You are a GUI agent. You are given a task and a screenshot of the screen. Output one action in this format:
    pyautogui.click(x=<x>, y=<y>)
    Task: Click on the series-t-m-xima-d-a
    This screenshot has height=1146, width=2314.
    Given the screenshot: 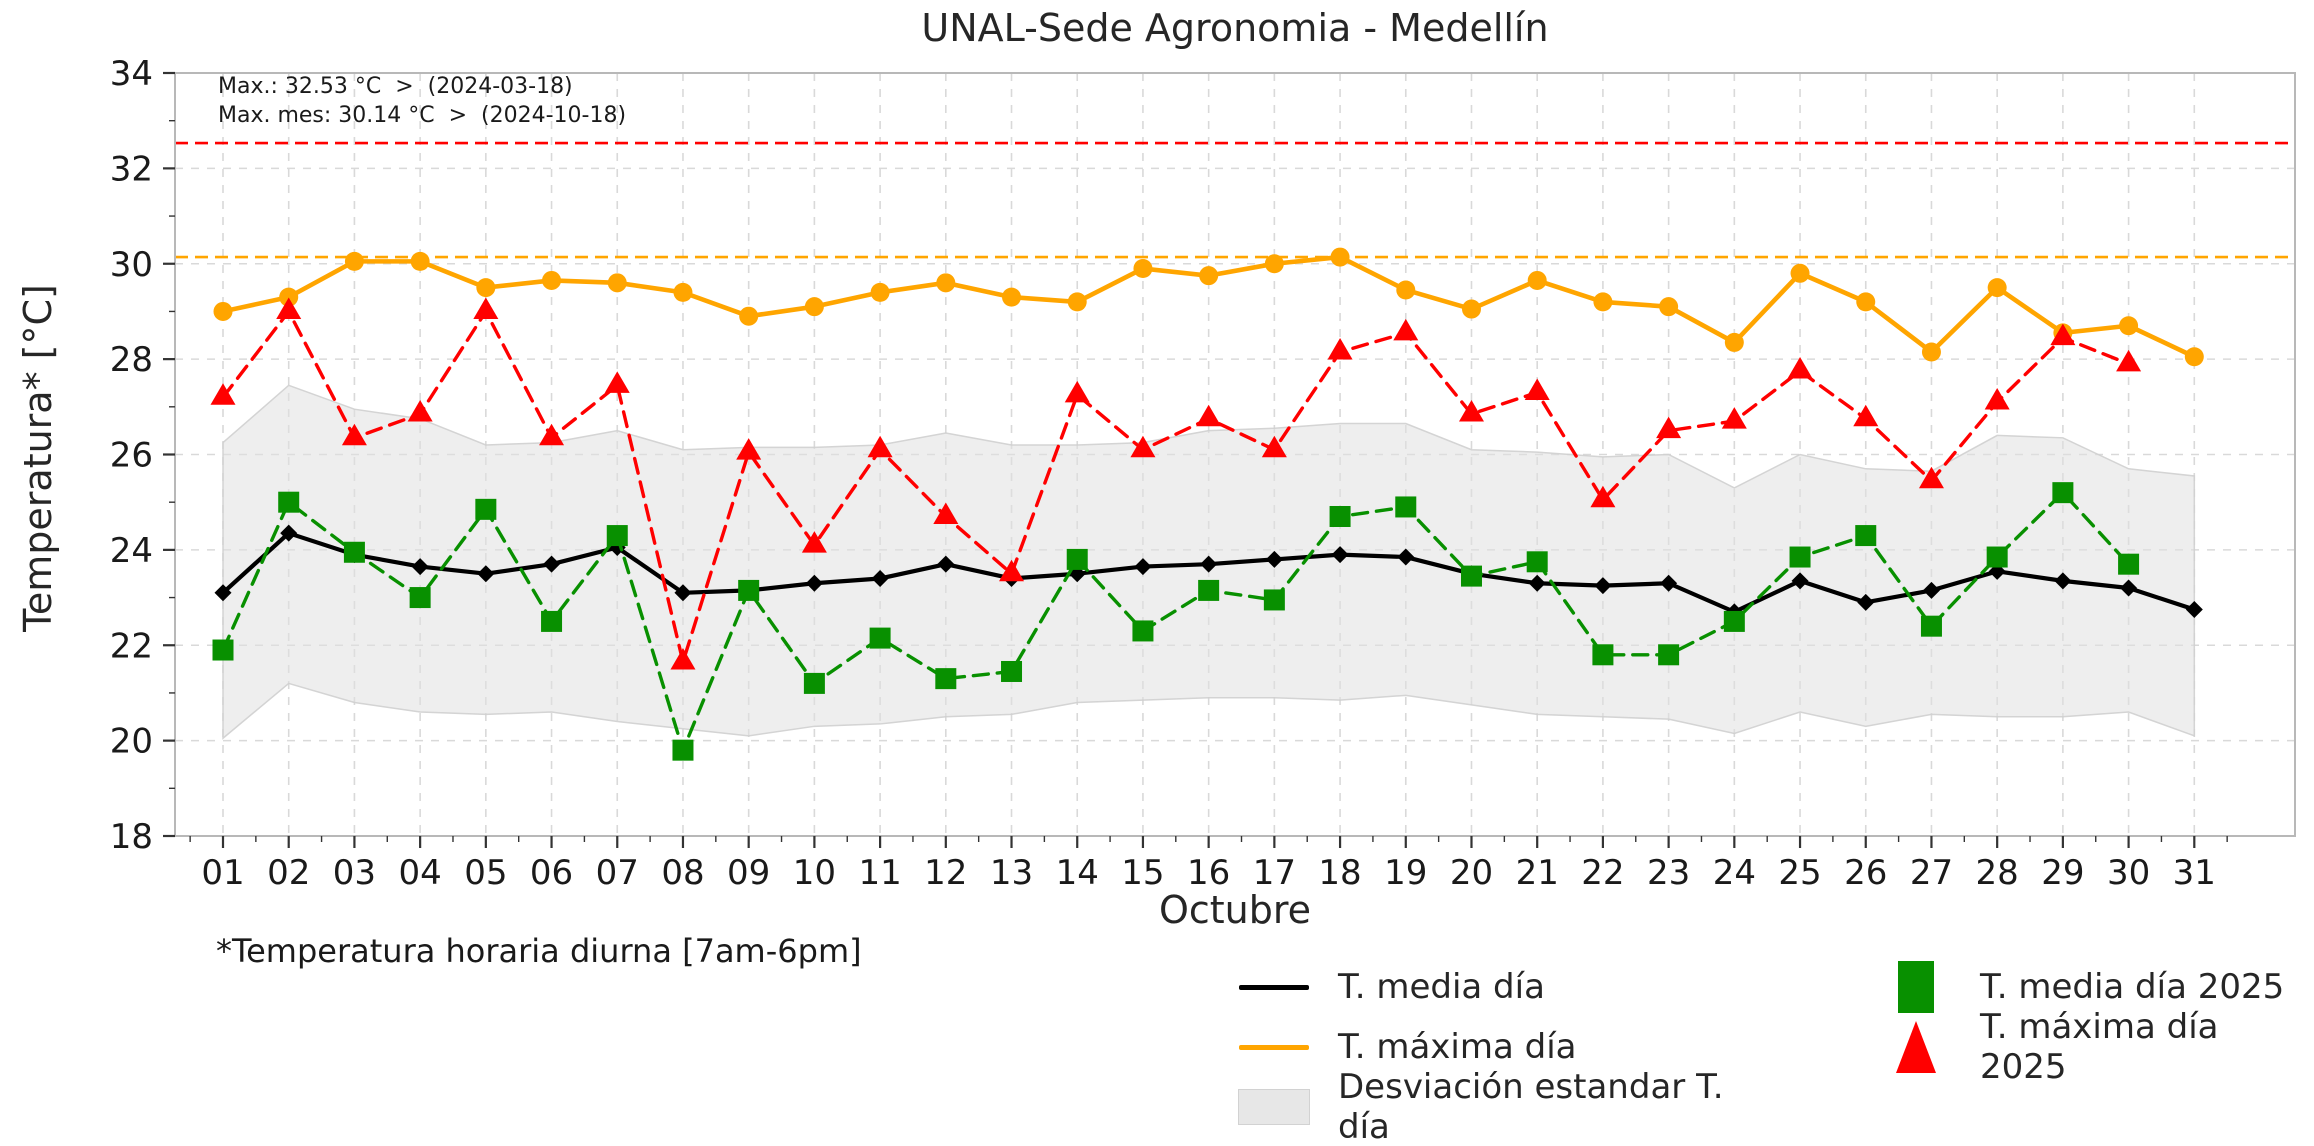 What is the action you would take?
    pyautogui.click(x=1208, y=307)
    